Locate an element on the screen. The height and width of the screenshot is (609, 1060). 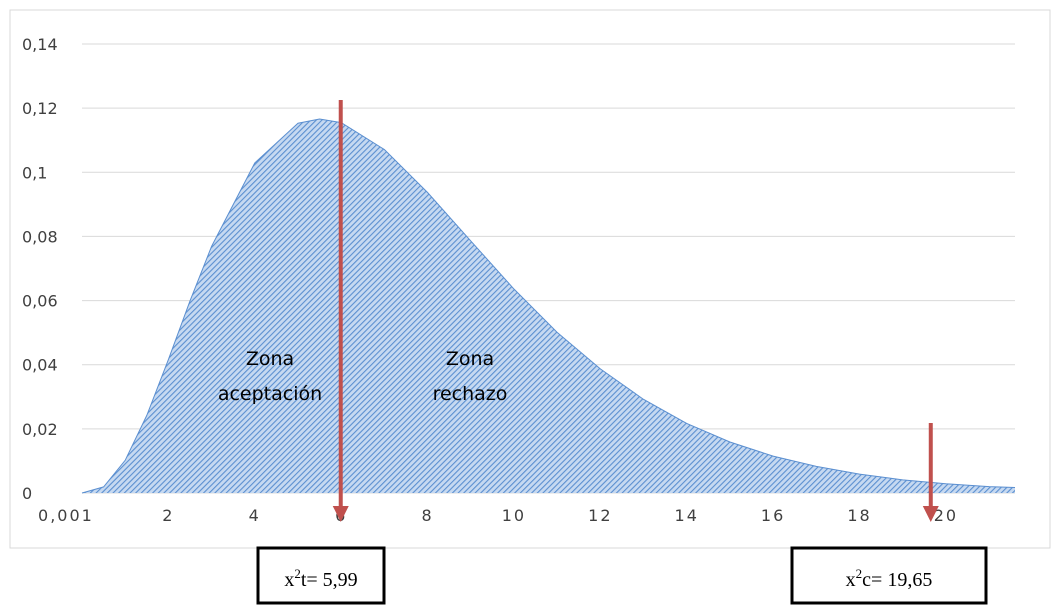
y-tick-label: 0,04 is located at coordinates (40, 365).